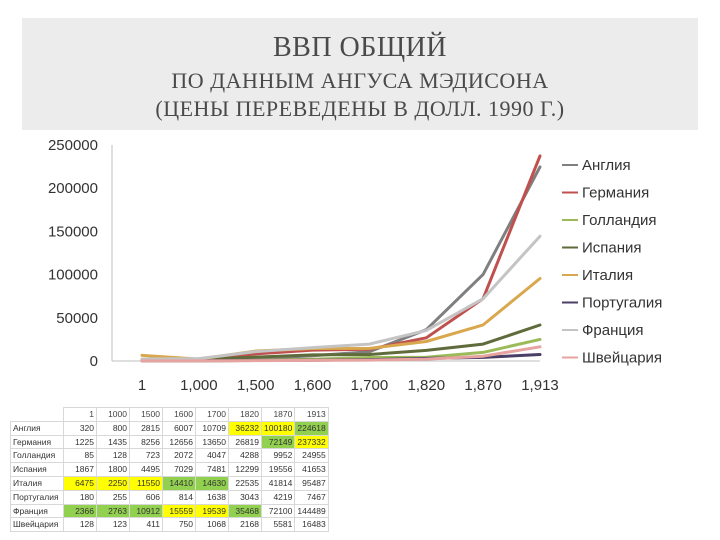 This screenshot has width=720, height=540. Describe the element at coordinates (37, 525) in the screenshot. I see `table-row-label: Швейцария` at that location.